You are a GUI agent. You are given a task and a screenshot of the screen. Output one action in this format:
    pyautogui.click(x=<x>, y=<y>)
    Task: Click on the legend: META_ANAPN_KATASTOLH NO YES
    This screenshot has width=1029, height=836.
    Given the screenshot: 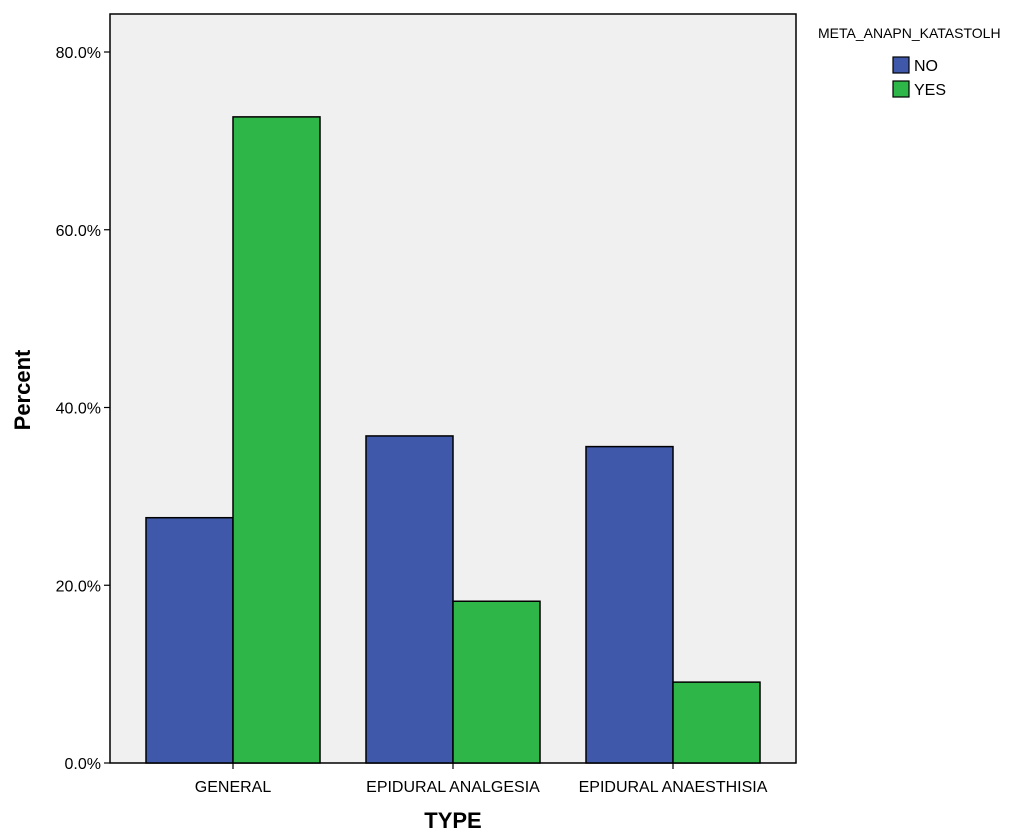 What is the action you would take?
    pyautogui.click(x=909, y=62)
    